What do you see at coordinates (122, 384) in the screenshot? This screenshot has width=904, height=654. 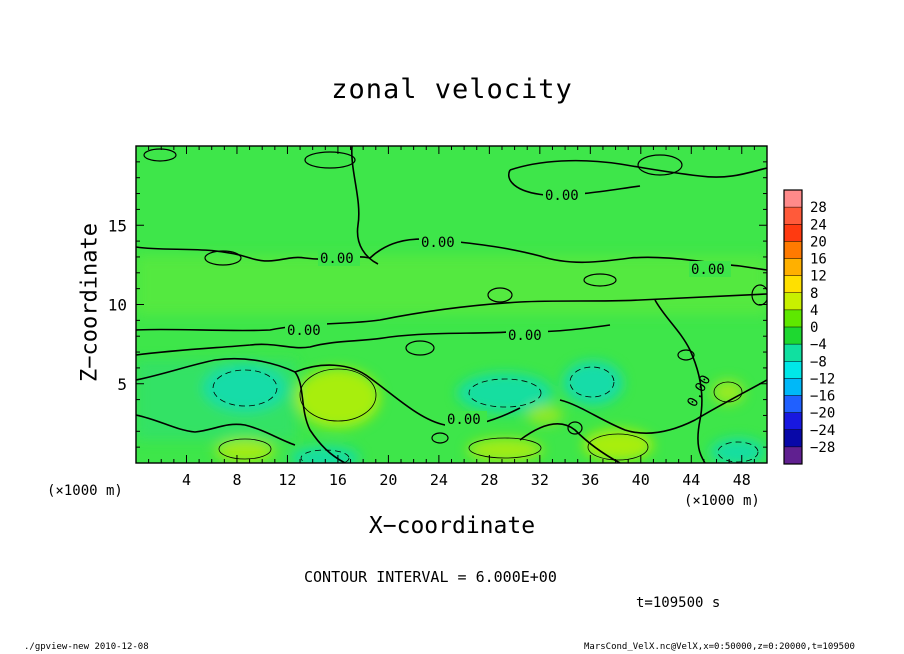 I see `y-tick-label: 5` at bounding box center [122, 384].